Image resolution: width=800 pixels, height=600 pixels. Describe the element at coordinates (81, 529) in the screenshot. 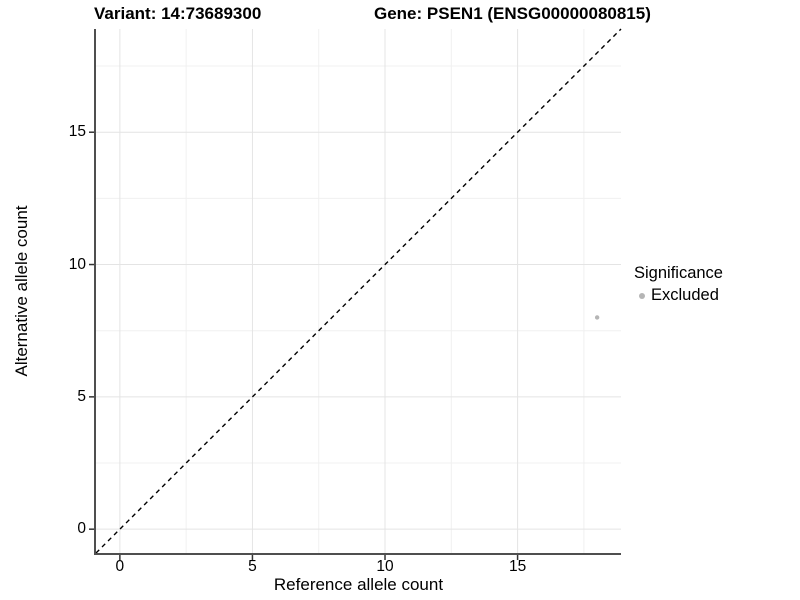

I see `y-tick-label: 0` at that location.